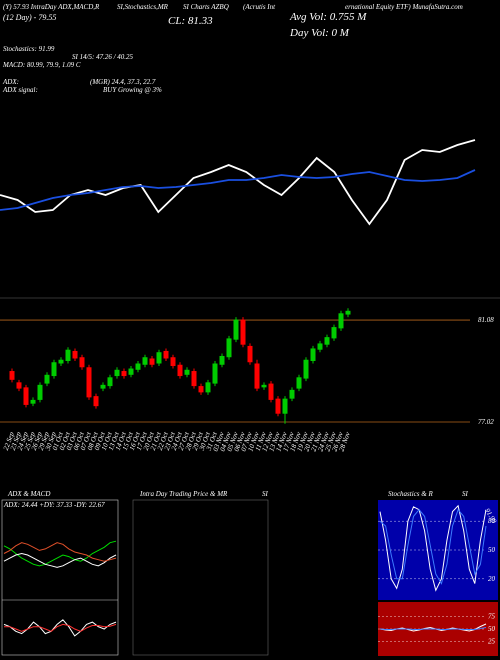 The width and height of the screenshot is (500, 660). Describe the element at coordinates (492, 579) in the screenshot. I see `y-tick-label: 20` at that location.